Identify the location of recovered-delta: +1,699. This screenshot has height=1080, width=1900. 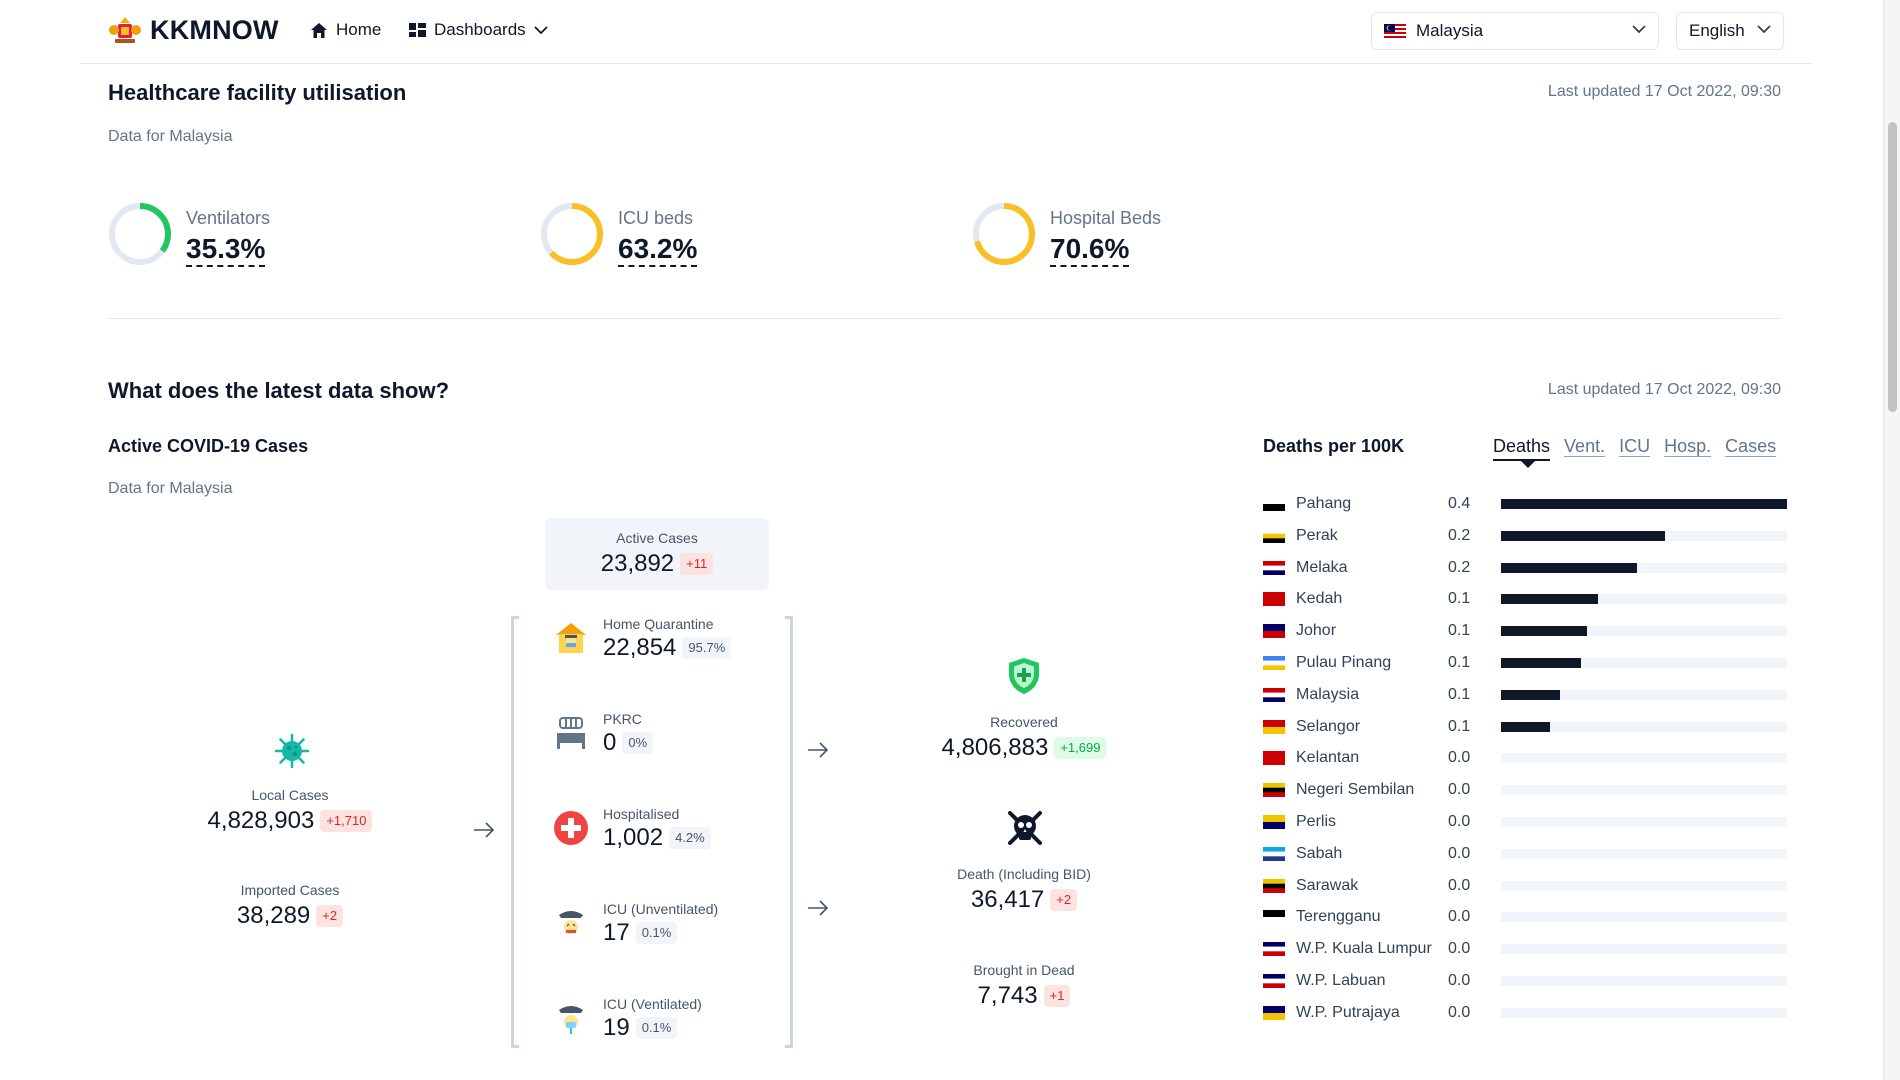
(1080, 748).